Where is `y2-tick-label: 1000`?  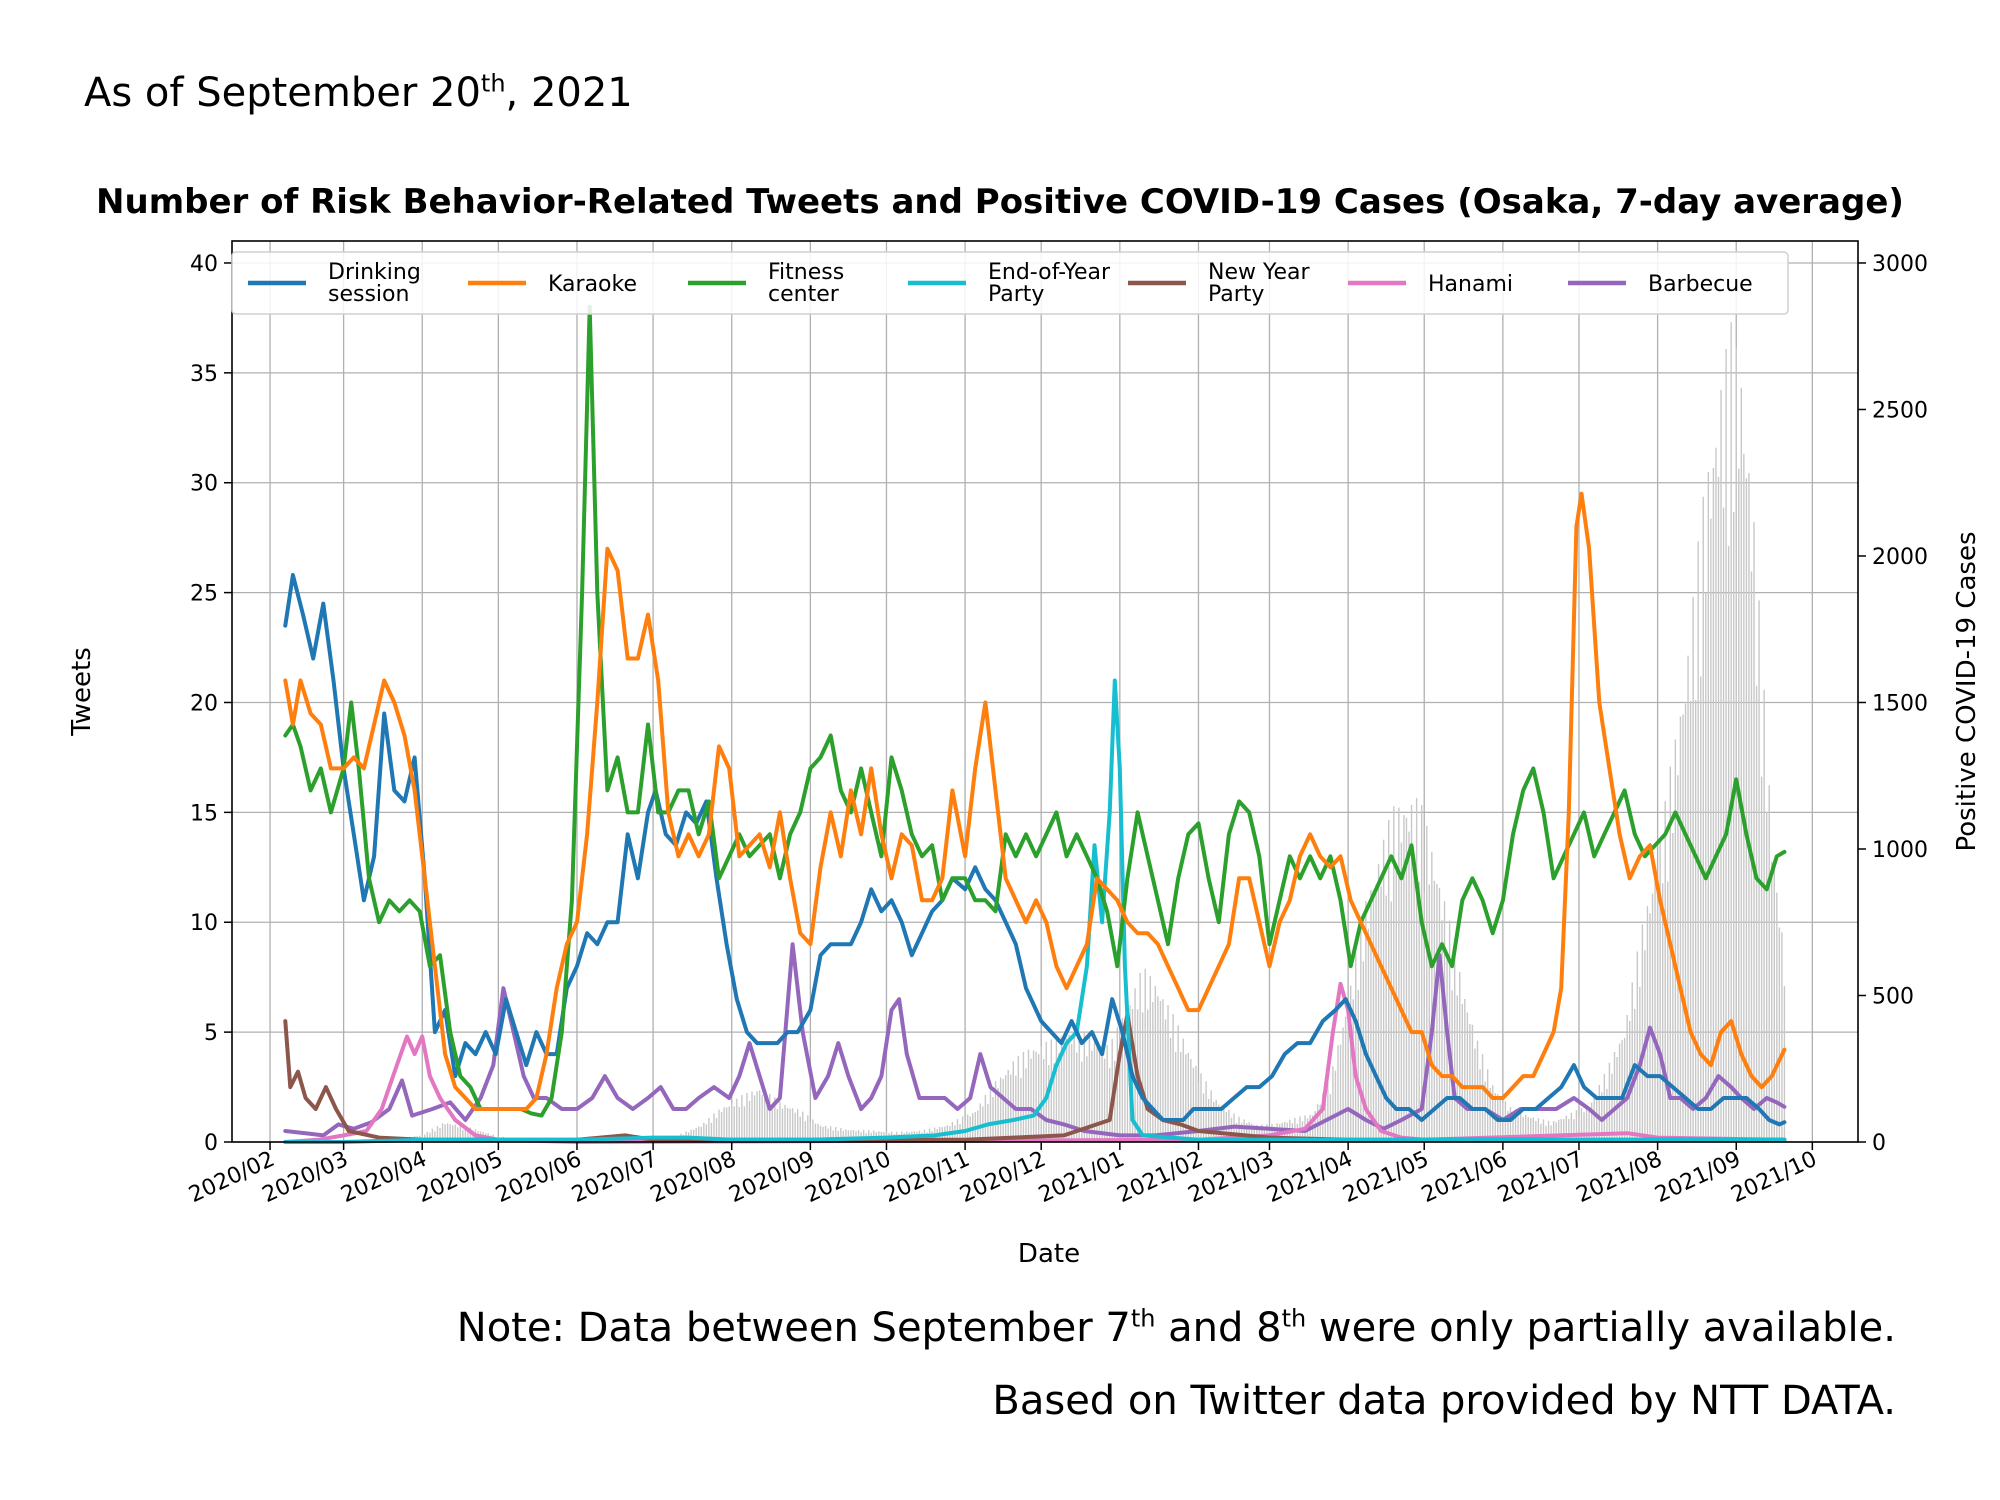 y2-tick-label: 1000 is located at coordinates (1900, 850).